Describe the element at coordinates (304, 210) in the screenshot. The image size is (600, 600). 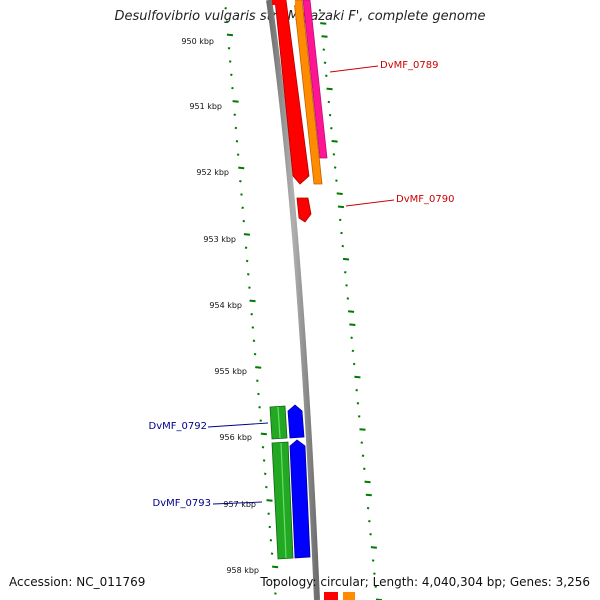
I see `dvmf-0790-feature` at that location.